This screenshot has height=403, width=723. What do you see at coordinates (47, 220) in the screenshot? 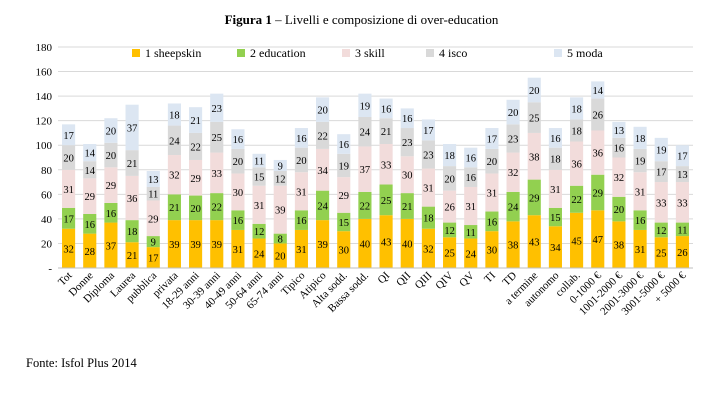
I see `y-tick-label: 40` at bounding box center [47, 220].